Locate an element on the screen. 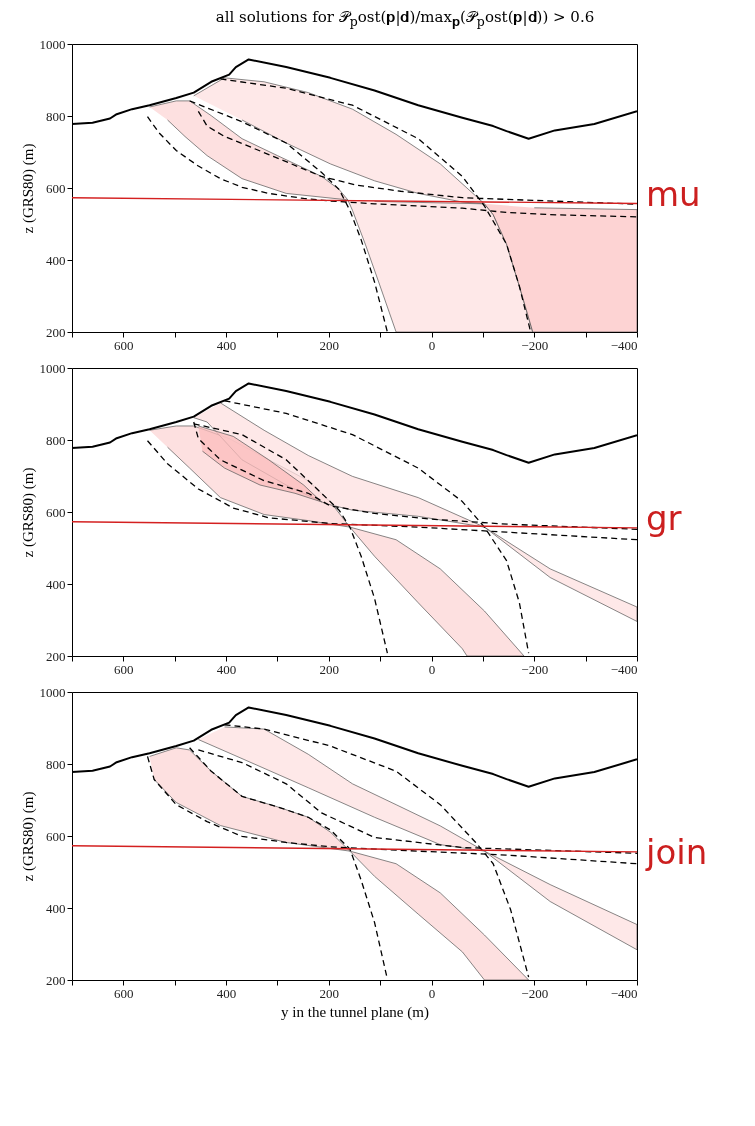 The width and height of the screenshot is (755, 1126). chart-title: all solutions for 𝒫$_{p}$ost(𝐩|𝐝)/max$_{𝐩}$(𝒫$_{p}$ost(𝐩|𝐝)) > 0.6 is located at coordinates (405, 19).